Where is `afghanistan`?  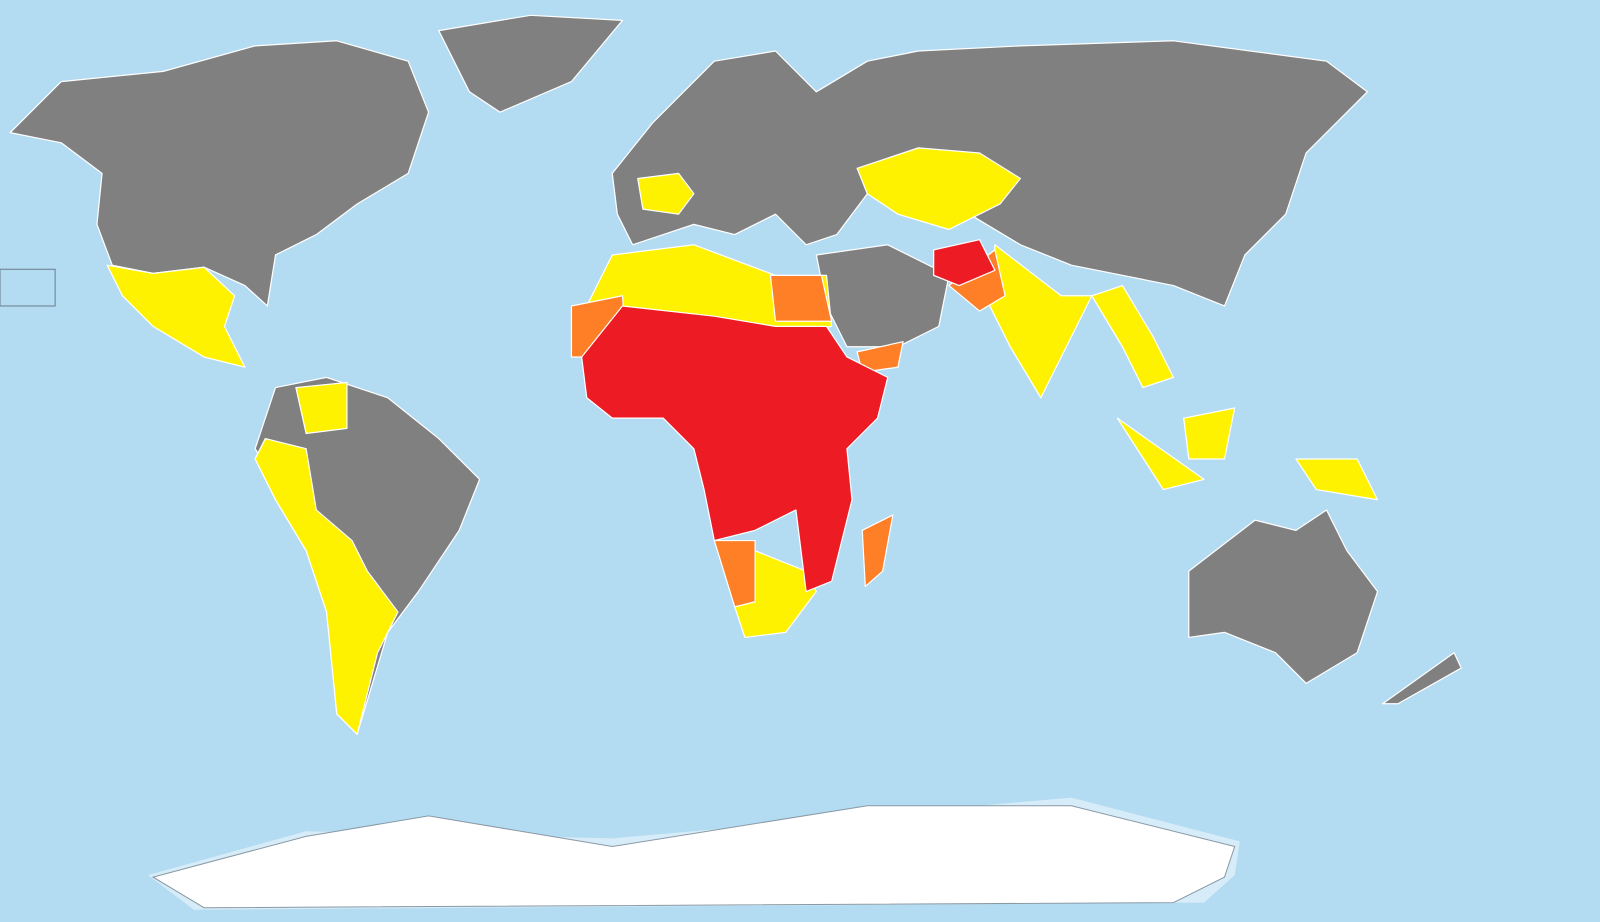
afghanistan is located at coordinates (964, 263).